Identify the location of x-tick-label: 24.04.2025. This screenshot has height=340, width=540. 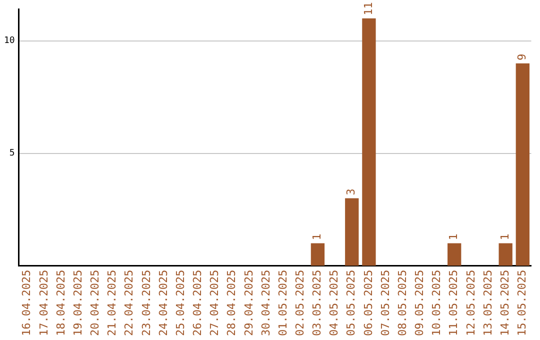
(163, 303).